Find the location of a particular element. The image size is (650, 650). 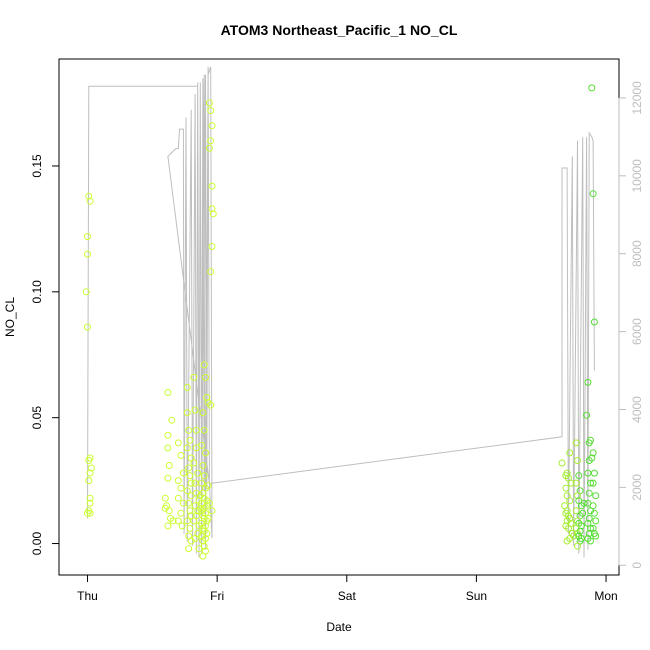

x-tick-label: Sun is located at coordinates (476, 596).